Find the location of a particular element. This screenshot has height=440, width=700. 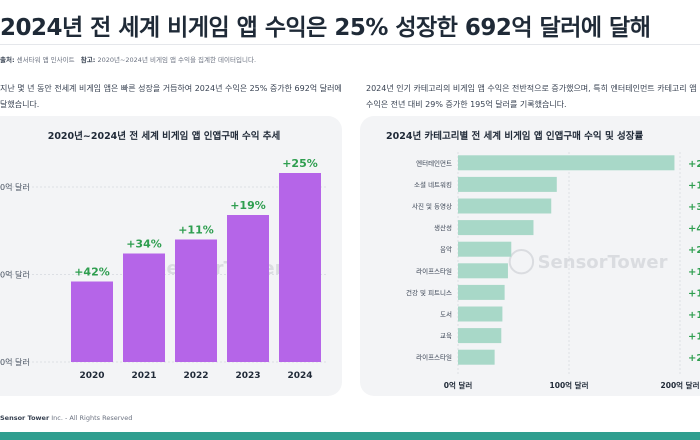

x-tick-label: 100억 달러 is located at coordinates (569, 385).